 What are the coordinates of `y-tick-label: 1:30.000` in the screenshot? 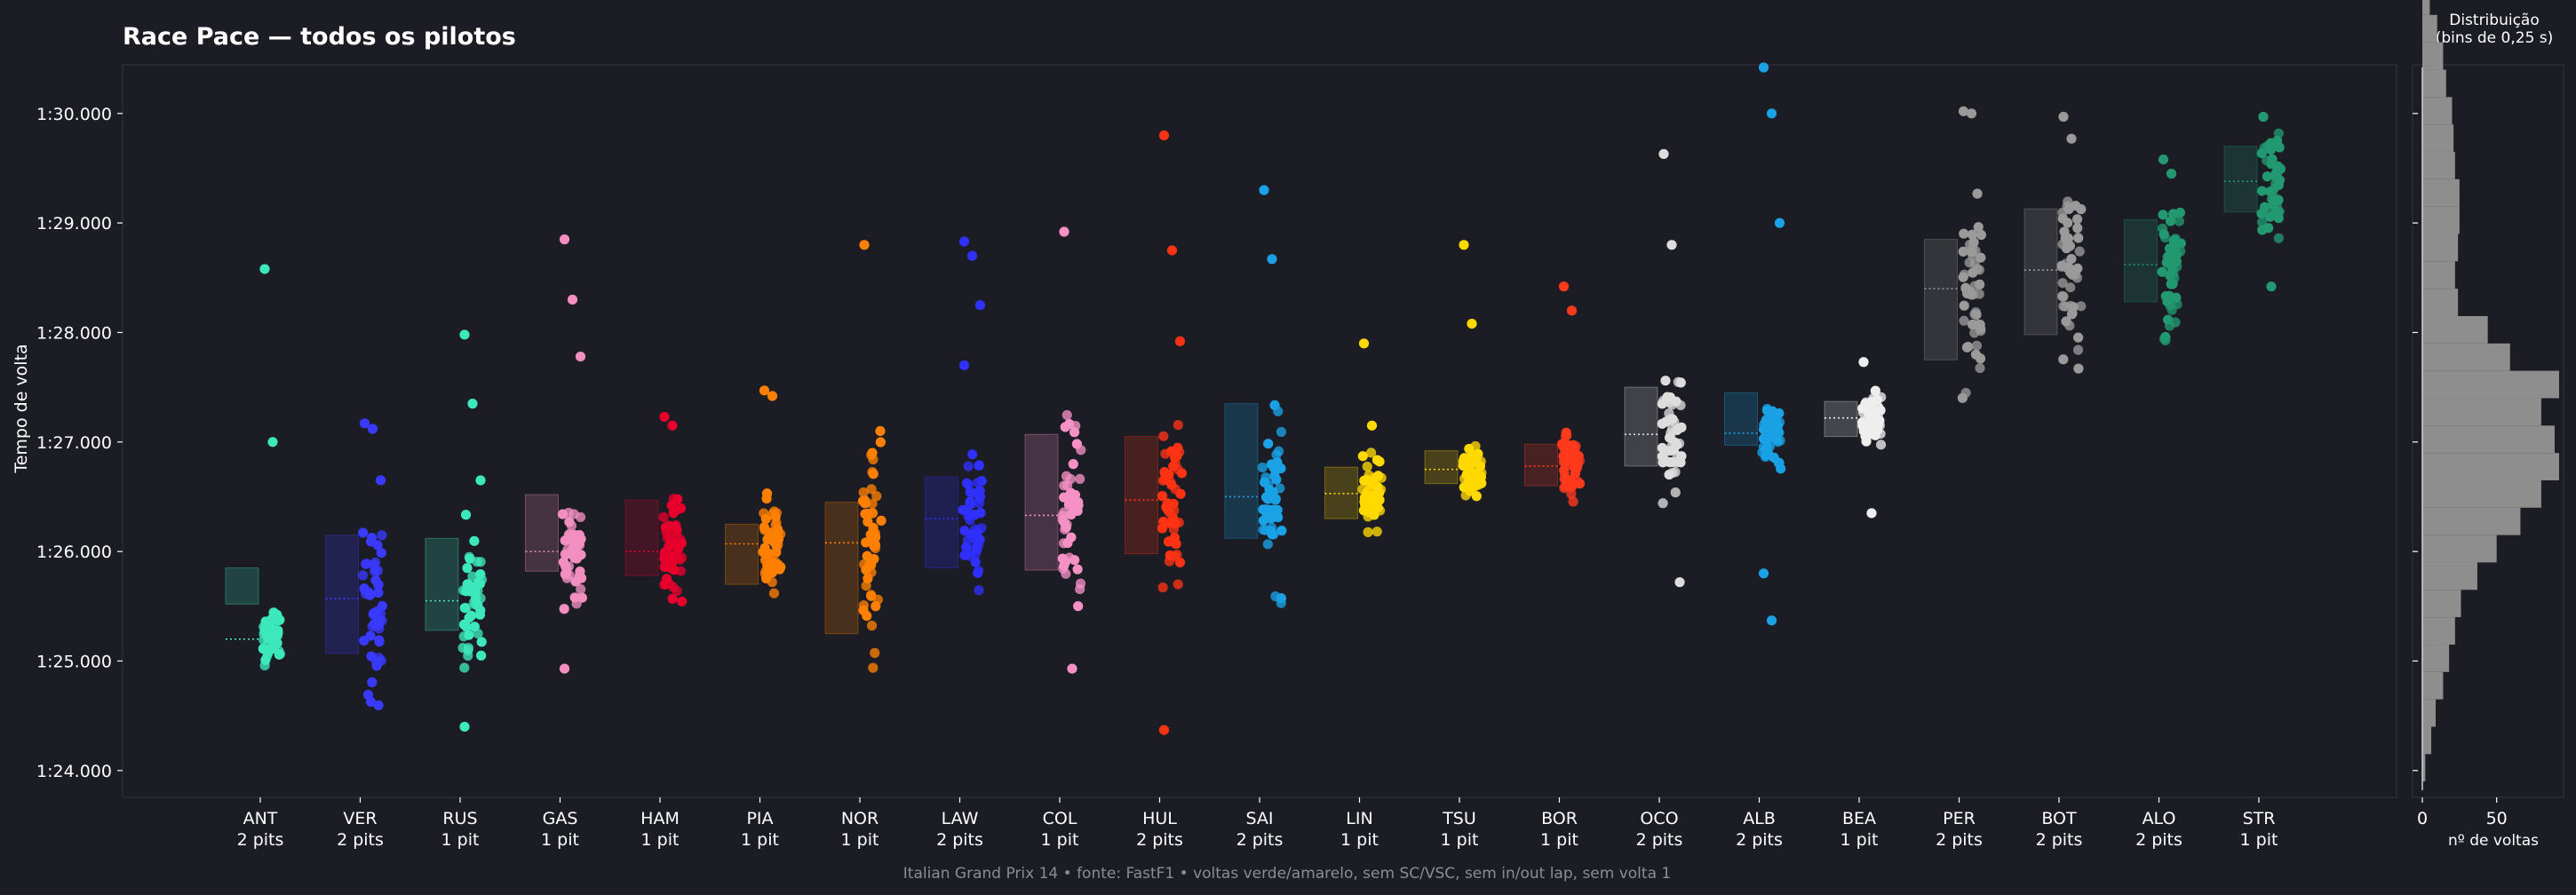 It's located at (74, 114).